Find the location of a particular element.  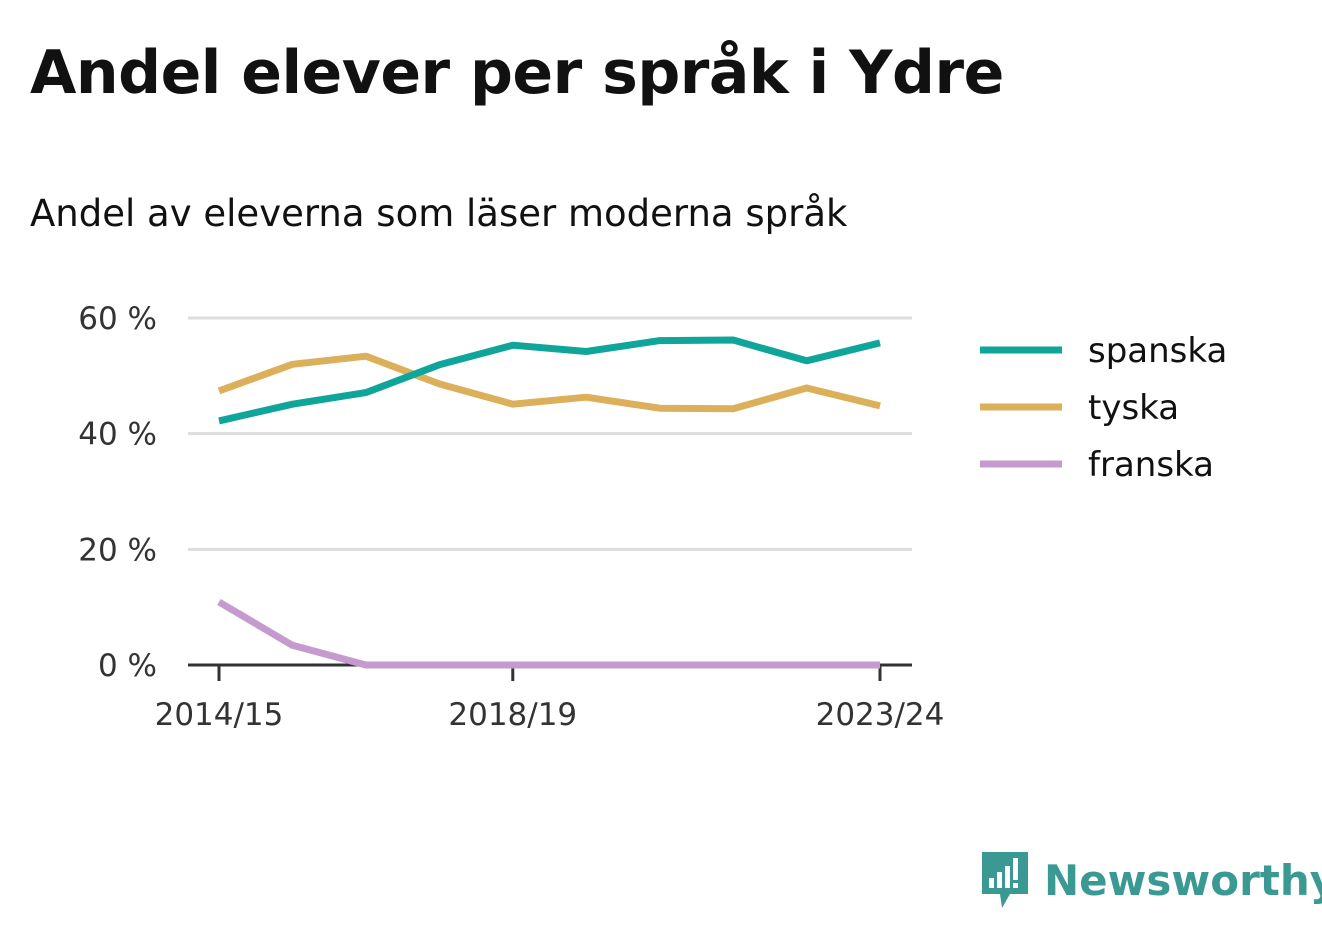

y-tick-label: 20 % is located at coordinates (117, 550).